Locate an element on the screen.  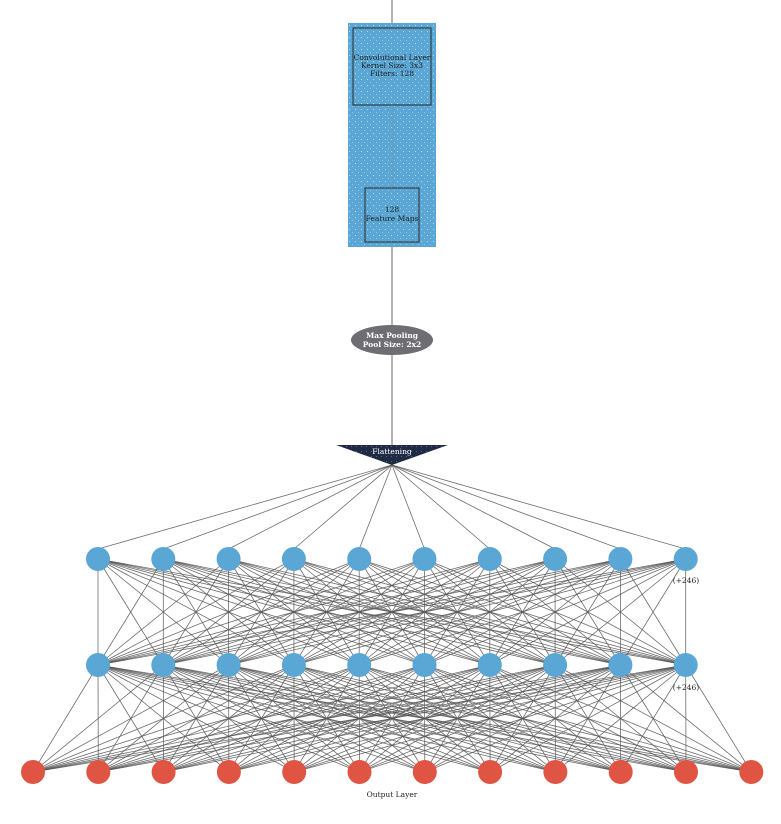
feature-maps-label: Feature Maps is located at coordinates (392, 218).